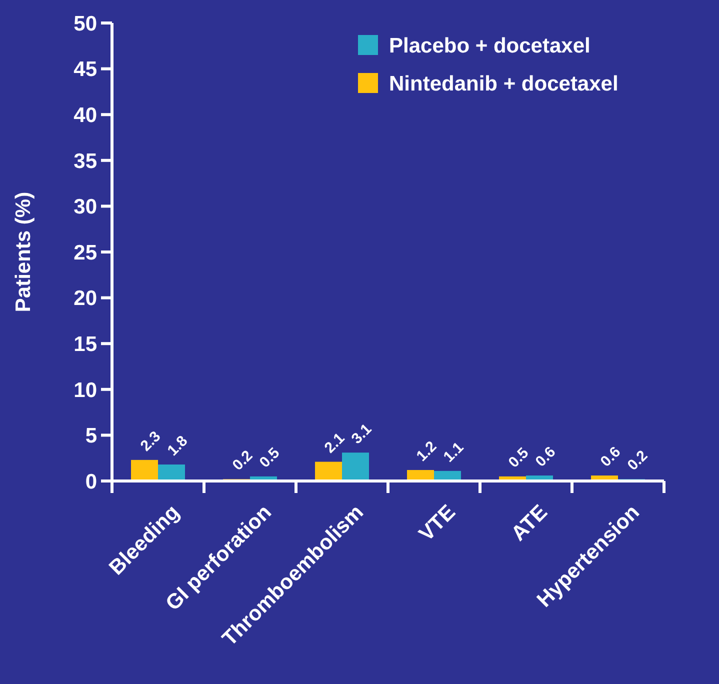 The height and width of the screenshot is (684, 719). What do you see at coordinates (86, 252) in the screenshot?
I see `y-tick-label: 25` at bounding box center [86, 252].